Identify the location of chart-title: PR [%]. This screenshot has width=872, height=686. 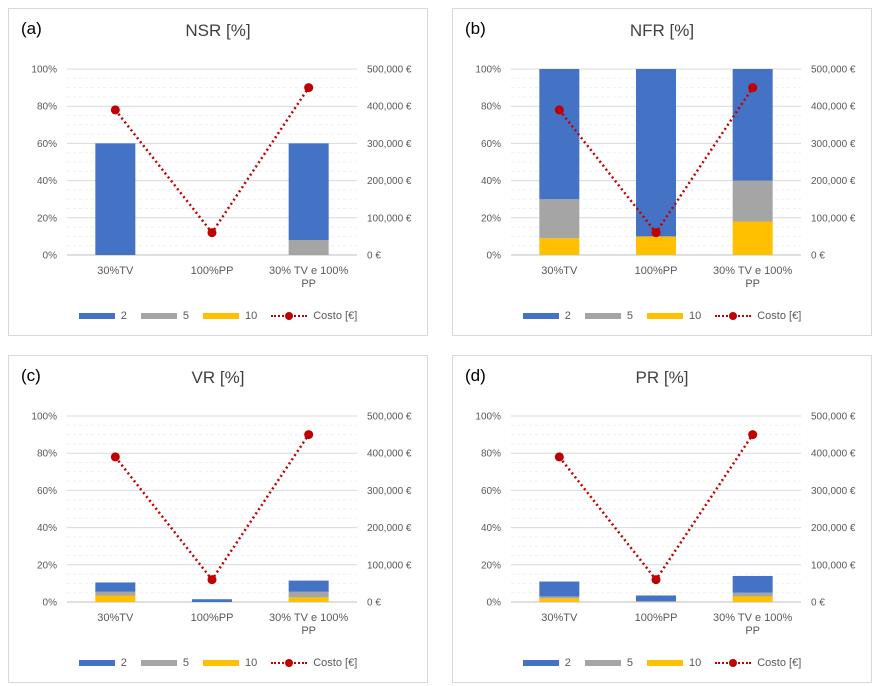
(662, 377).